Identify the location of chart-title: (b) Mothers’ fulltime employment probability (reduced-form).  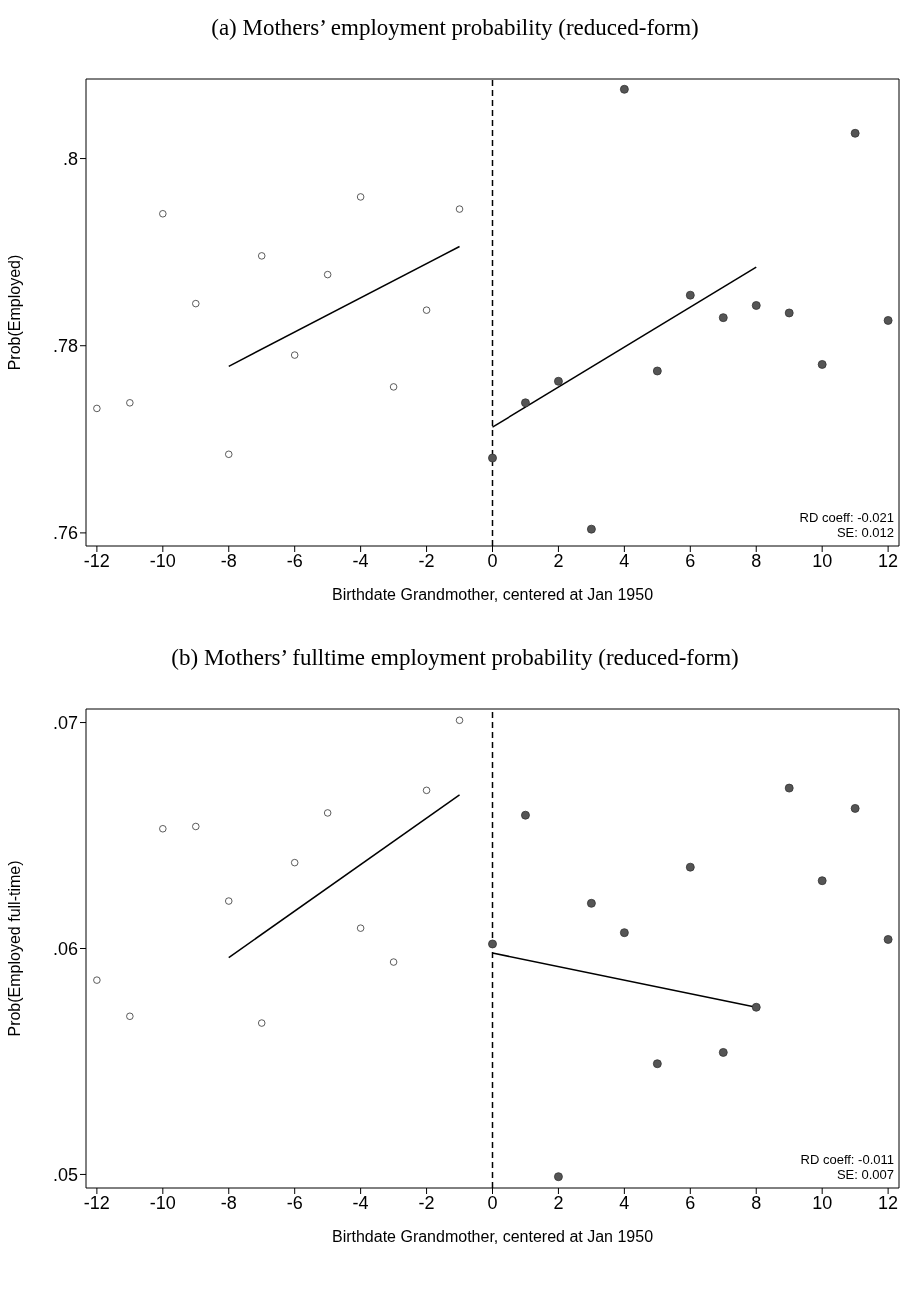
(455, 658).